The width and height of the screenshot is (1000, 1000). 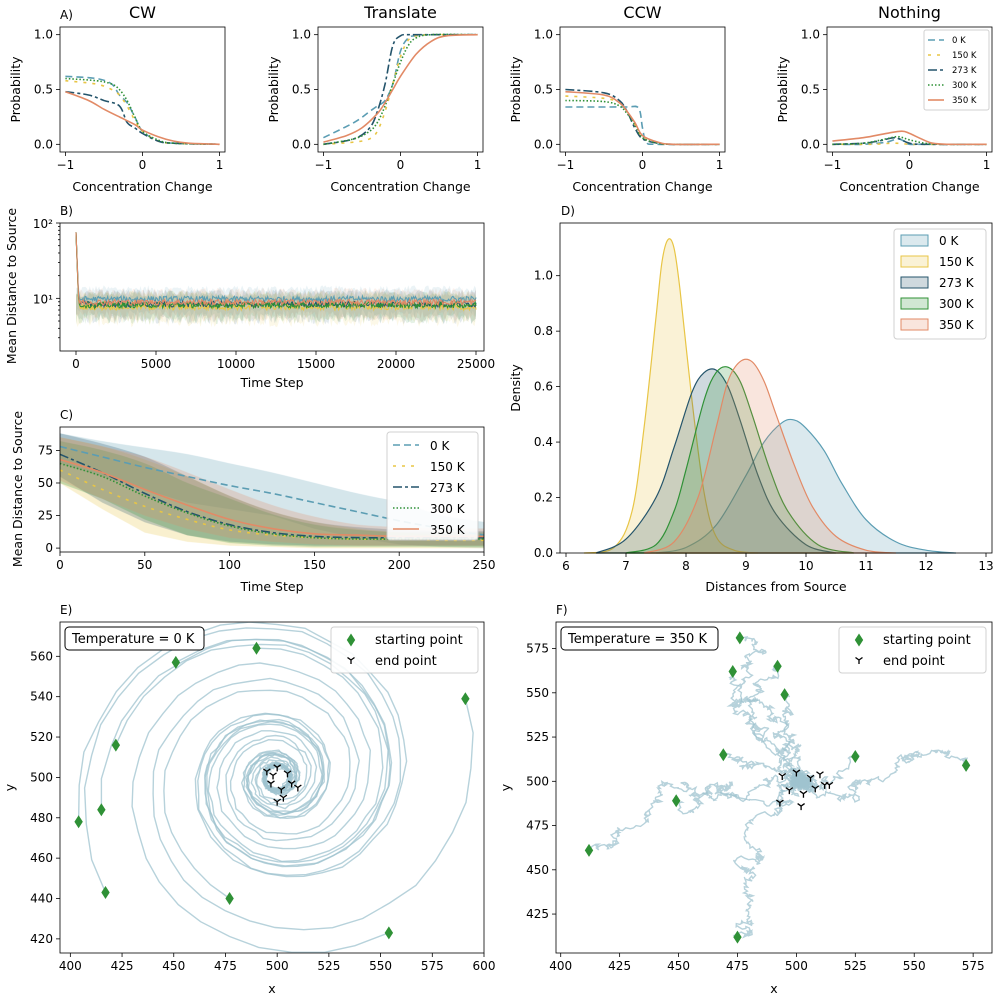 I want to click on panel-e-xtick-label: 425, so click(x=122, y=966).